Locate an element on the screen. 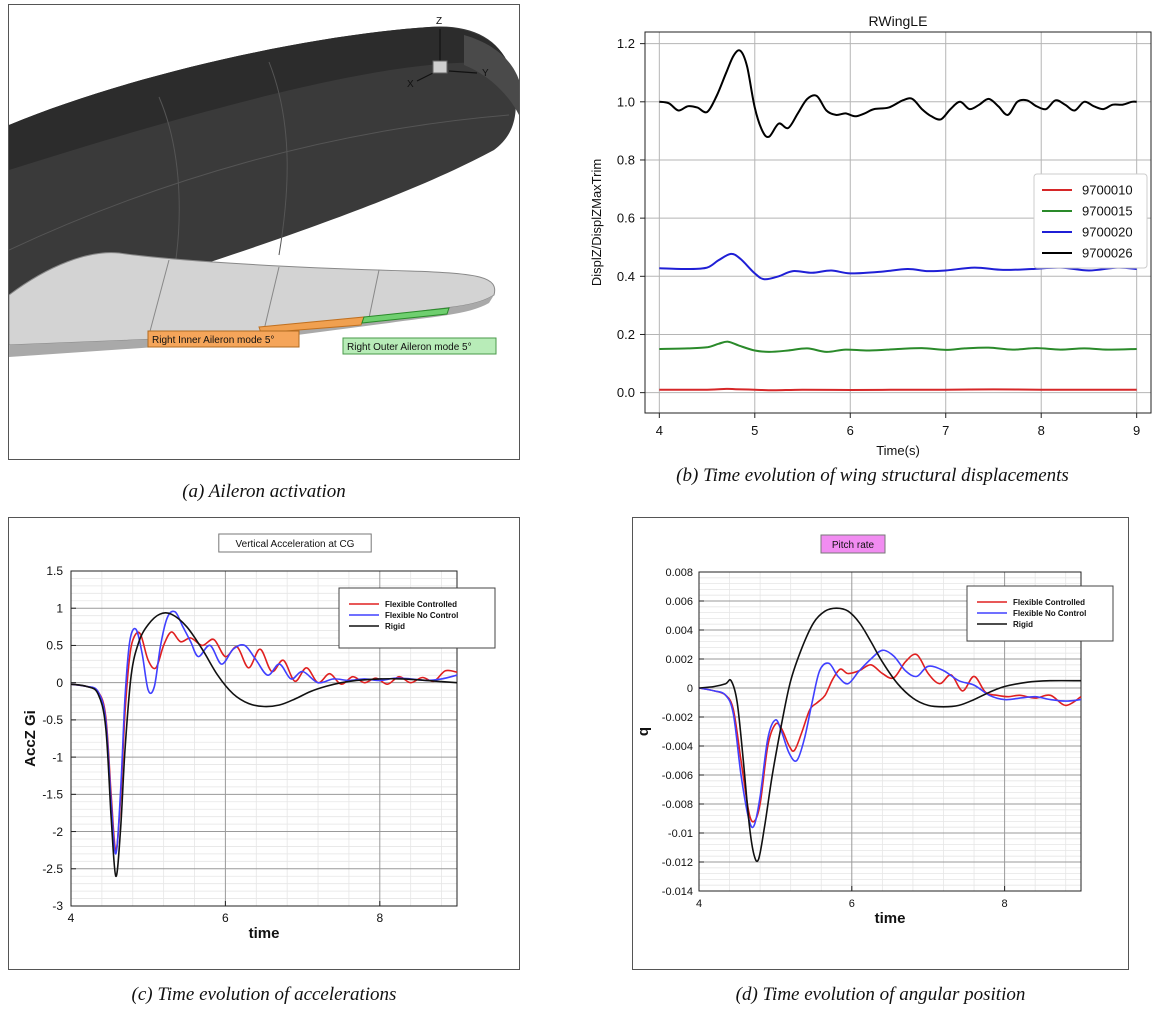  y-axis-label: AccZ Gi is located at coordinates (30, 738).